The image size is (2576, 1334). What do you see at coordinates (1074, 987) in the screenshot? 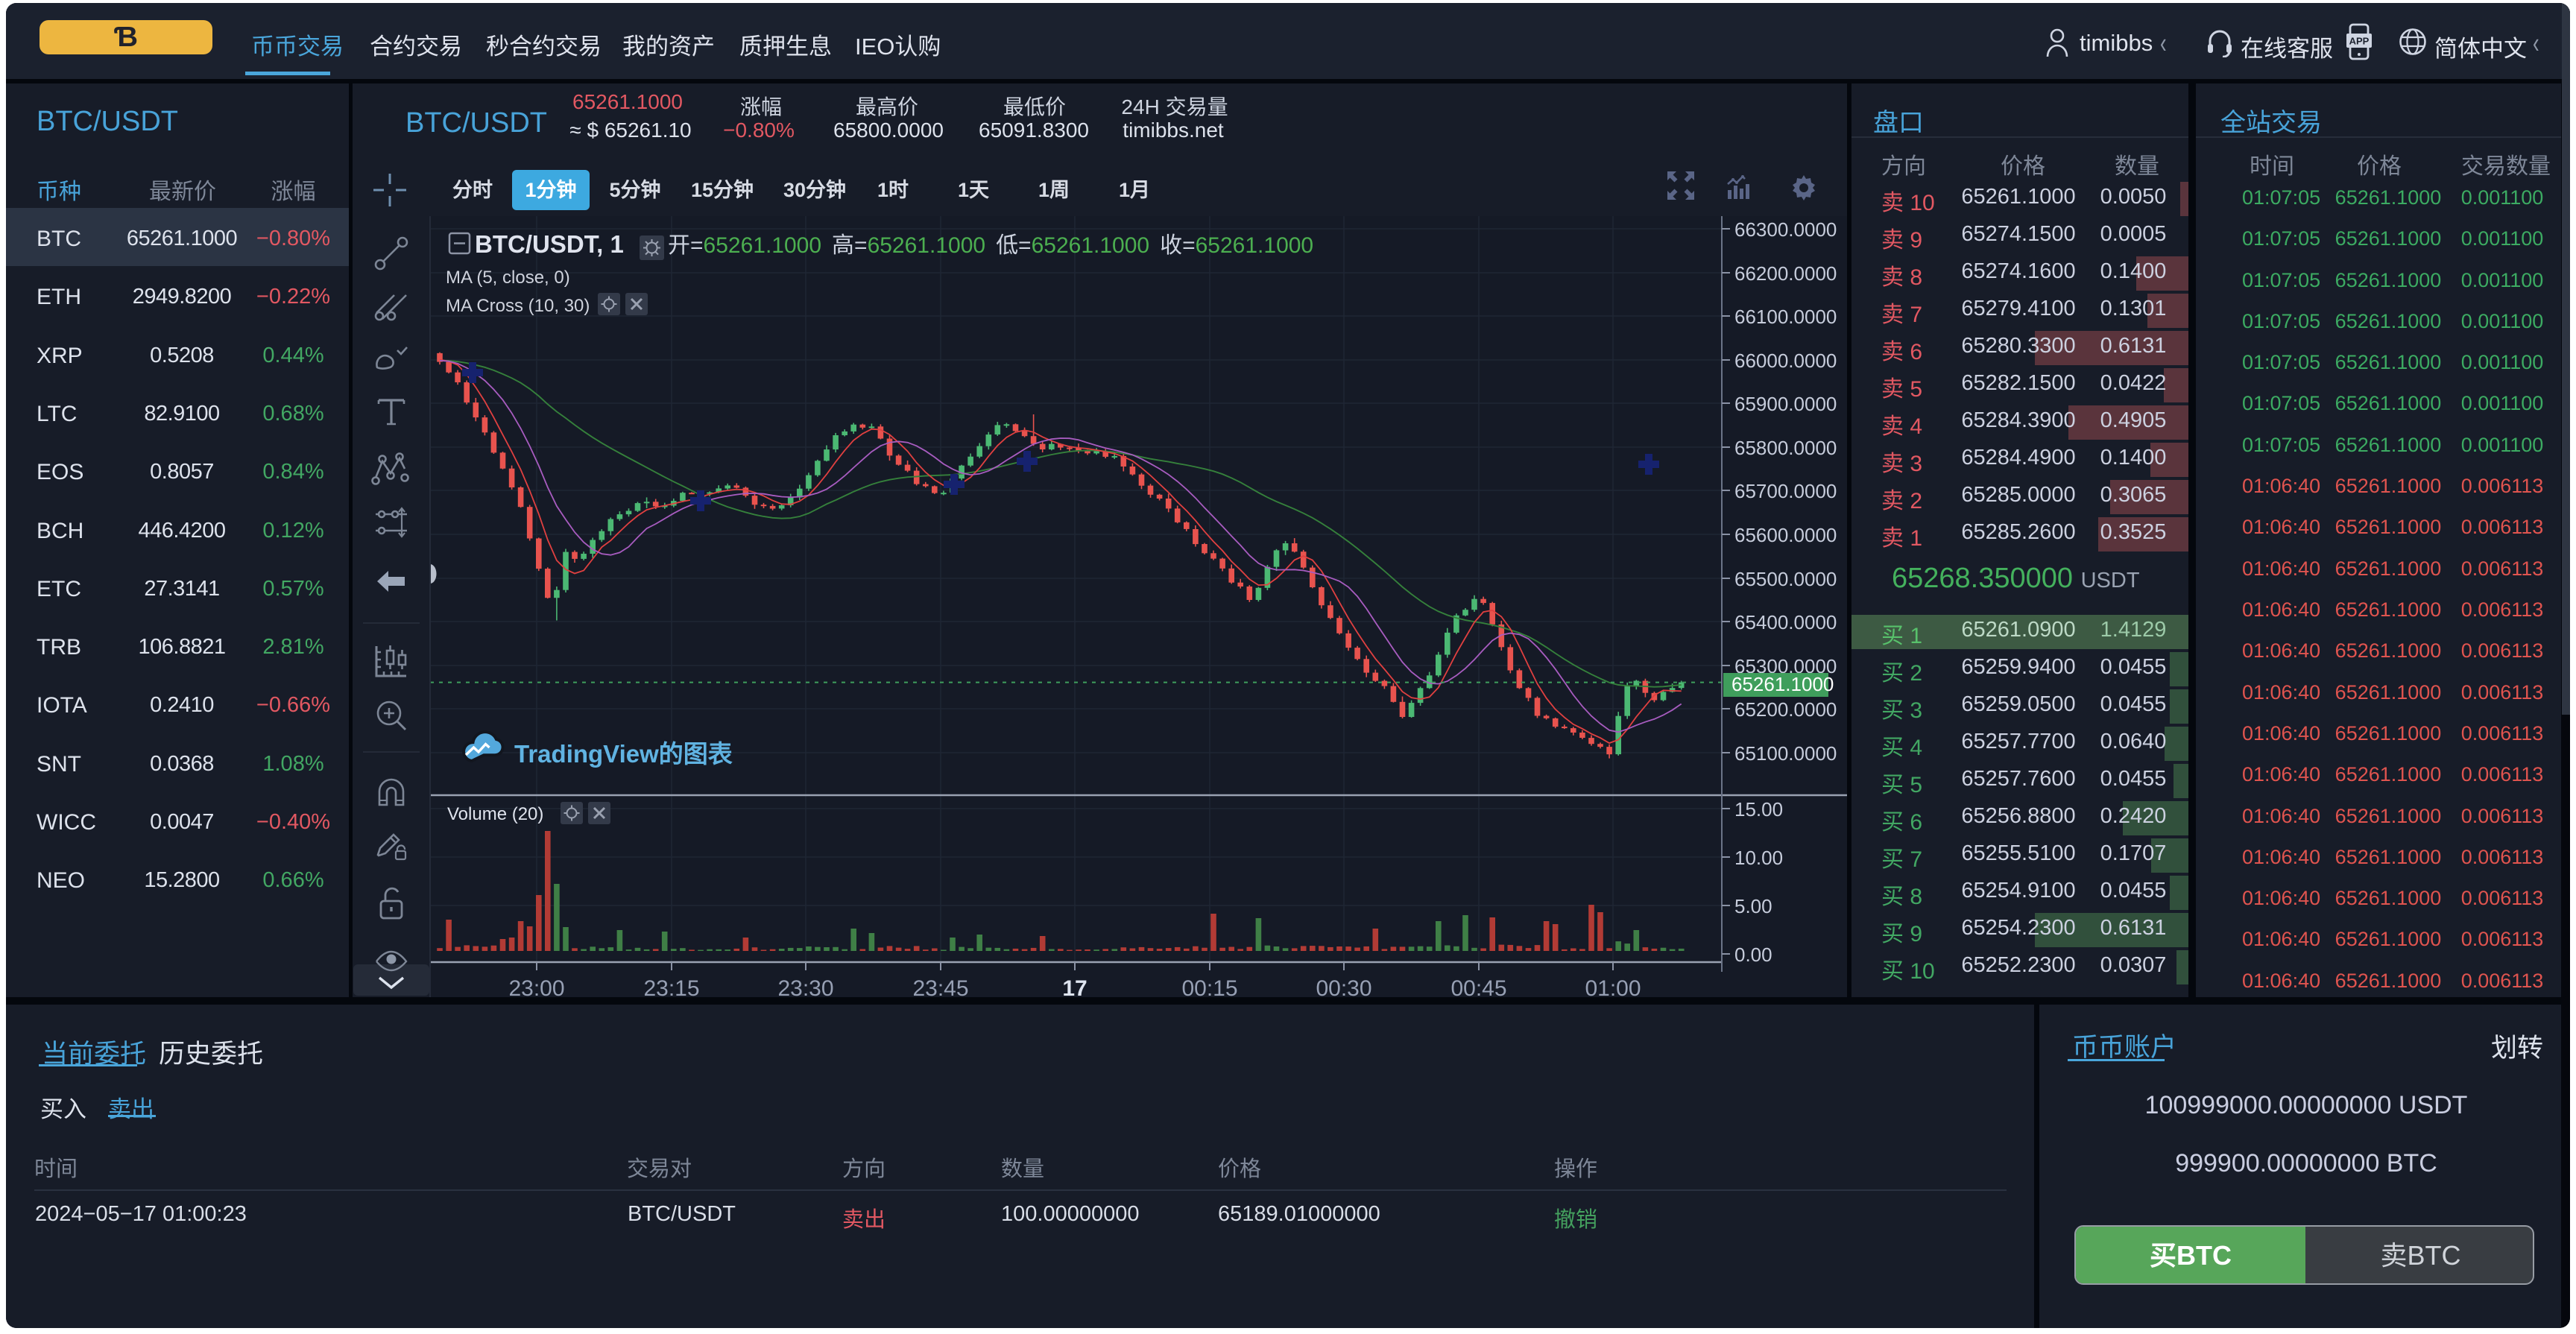
I see `svg-text: 17` at bounding box center [1074, 987].